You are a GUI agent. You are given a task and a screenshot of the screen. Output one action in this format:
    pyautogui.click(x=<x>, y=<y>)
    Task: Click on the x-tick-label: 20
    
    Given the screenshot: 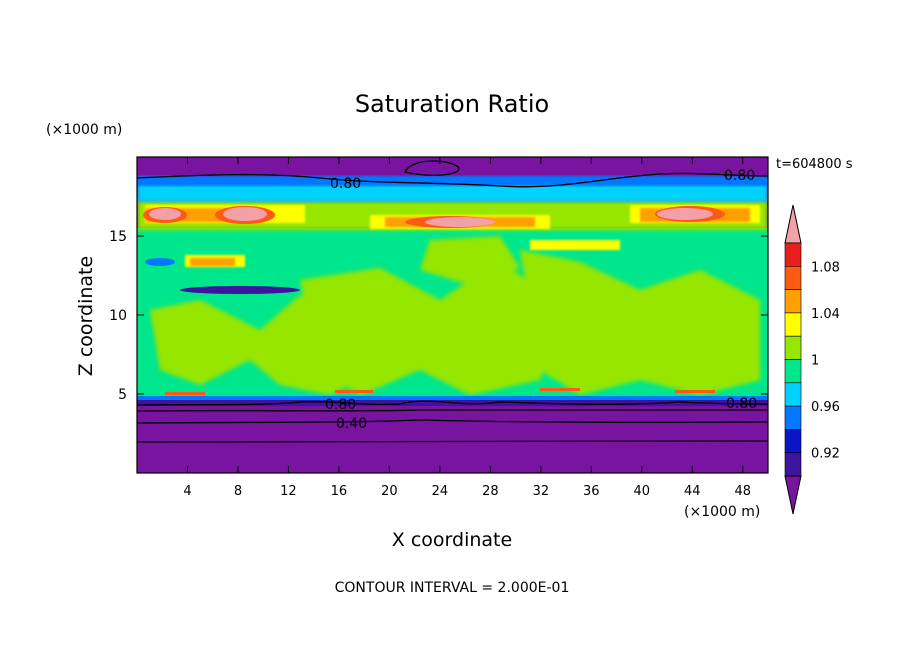 What is the action you would take?
    pyautogui.click(x=389, y=491)
    